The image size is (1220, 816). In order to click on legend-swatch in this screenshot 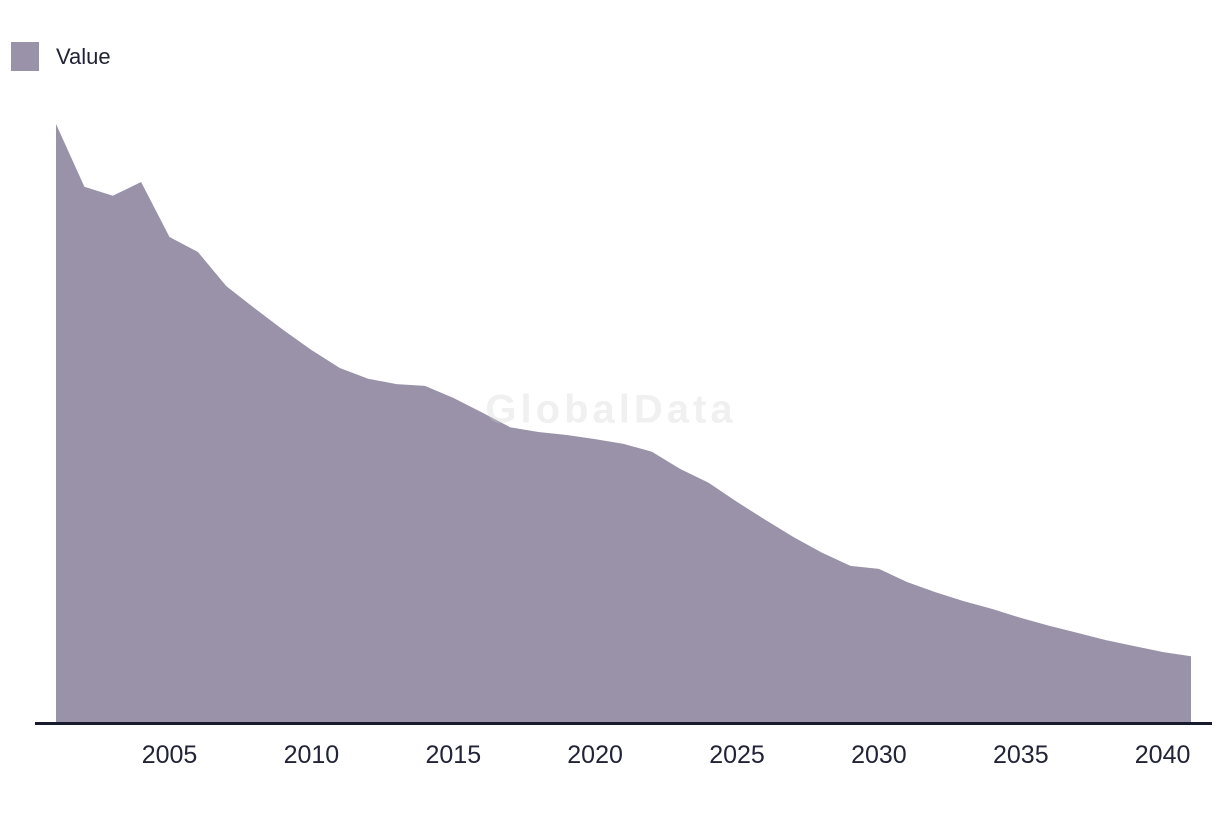, I will do `click(25, 56)`.